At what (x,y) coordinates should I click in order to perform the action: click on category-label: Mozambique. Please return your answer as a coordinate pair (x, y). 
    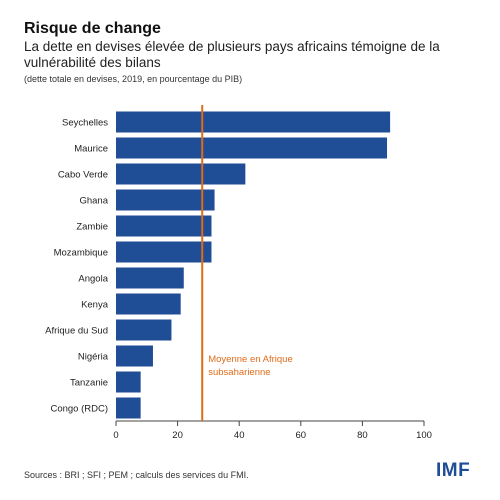
    Looking at the image, I should click on (81, 253).